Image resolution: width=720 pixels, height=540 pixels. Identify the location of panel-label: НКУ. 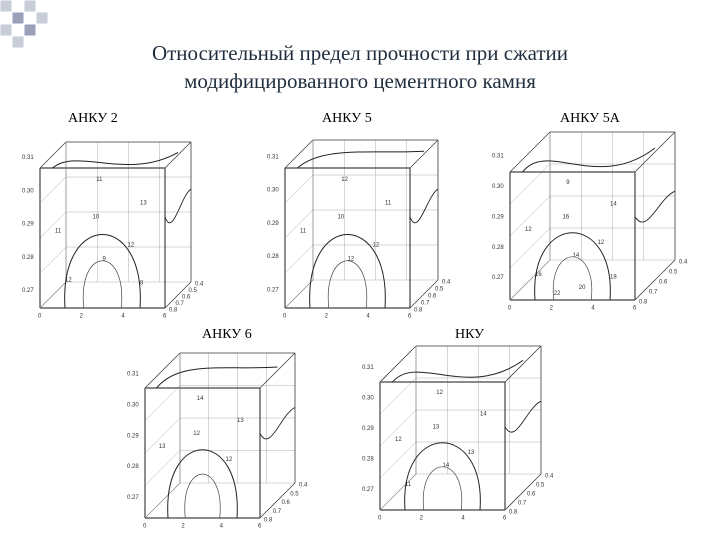
(469, 334).